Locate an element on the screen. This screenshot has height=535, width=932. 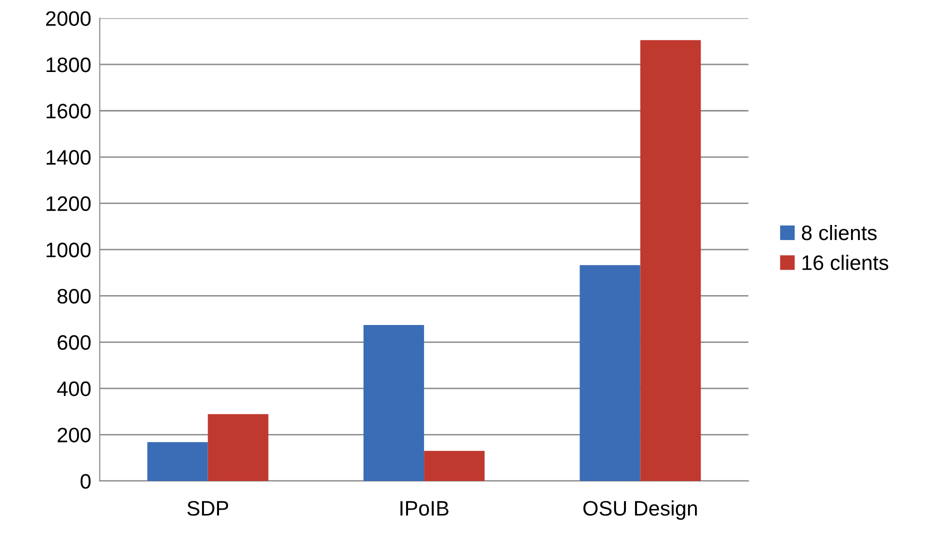
y-tick-label: 2000 is located at coordinates (68, 18).